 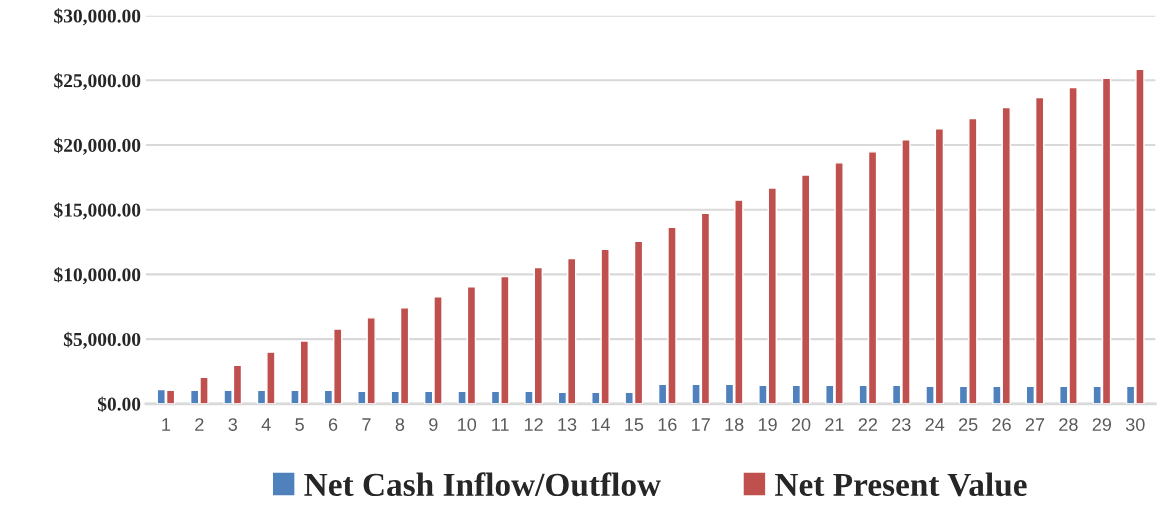 What do you see at coordinates (1035, 424) in the screenshot?
I see `x-tick-label: 27` at bounding box center [1035, 424].